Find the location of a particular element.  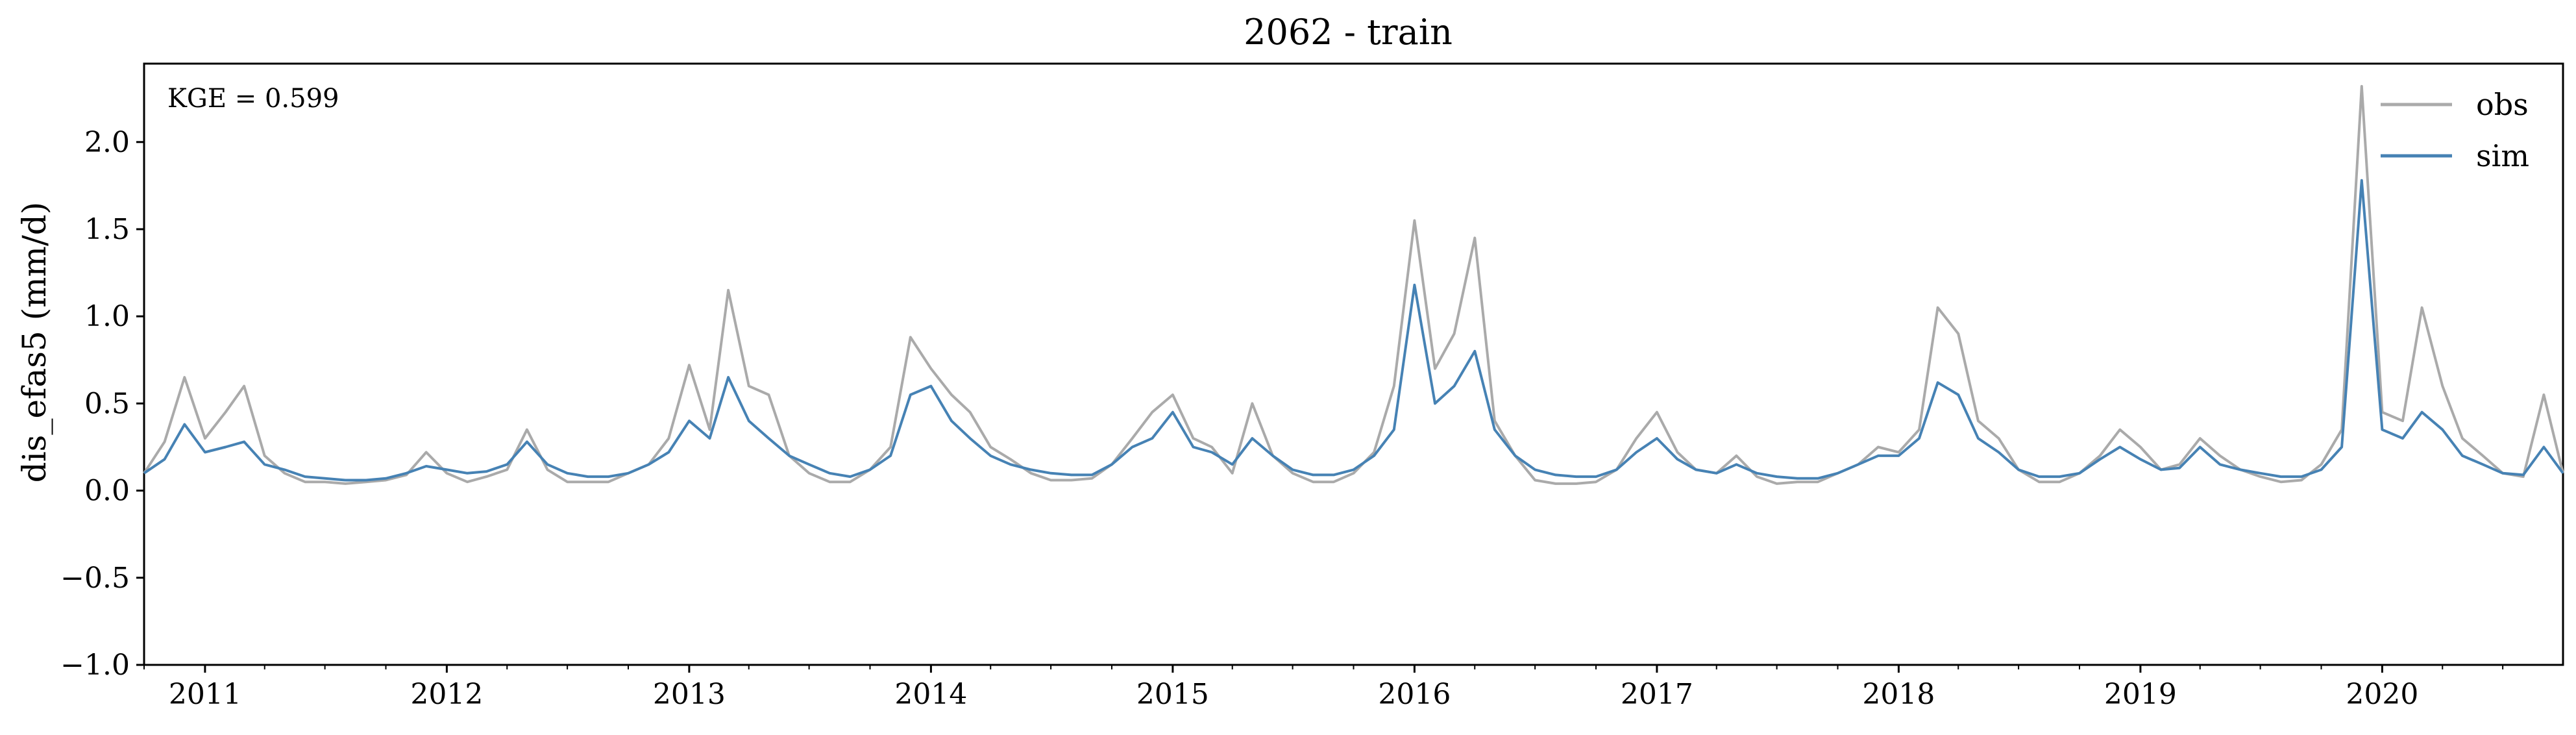

x-tick-label: 2014 is located at coordinates (930, 694).